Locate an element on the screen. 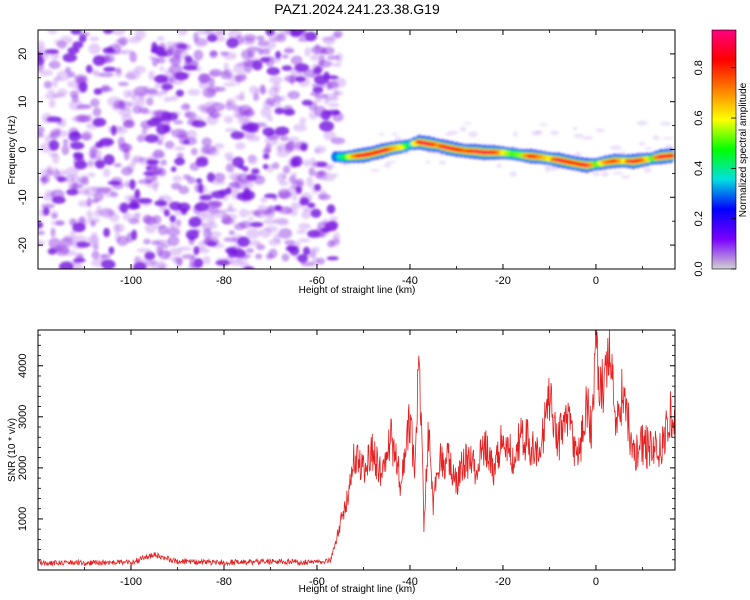 This screenshot has height=600, width=750. colorbar-frame is located at coordinates (724, 149).